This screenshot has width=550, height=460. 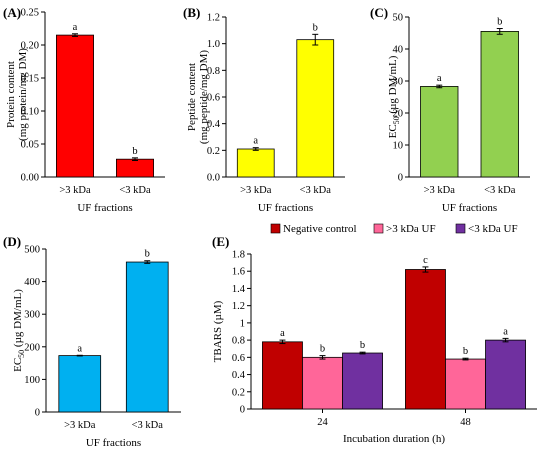 What do you see at coordinates (379, 12) in the screenshot?
I see `panel-label: (C)` at bounding box center [379, 12].